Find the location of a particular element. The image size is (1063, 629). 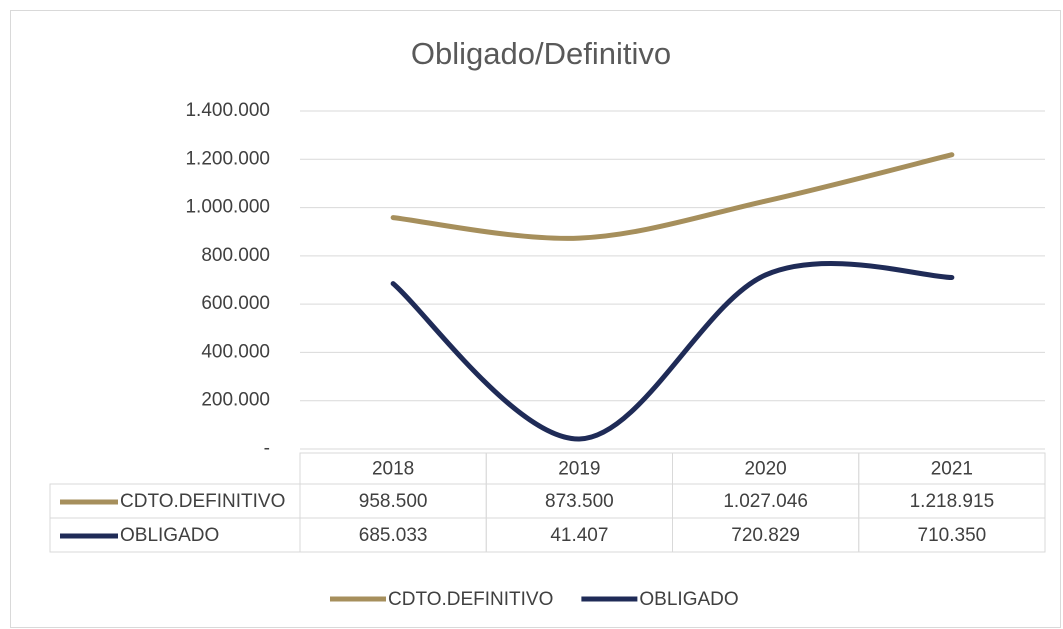

y-tick-label: 400.000 is located at coordinates (235, 351).